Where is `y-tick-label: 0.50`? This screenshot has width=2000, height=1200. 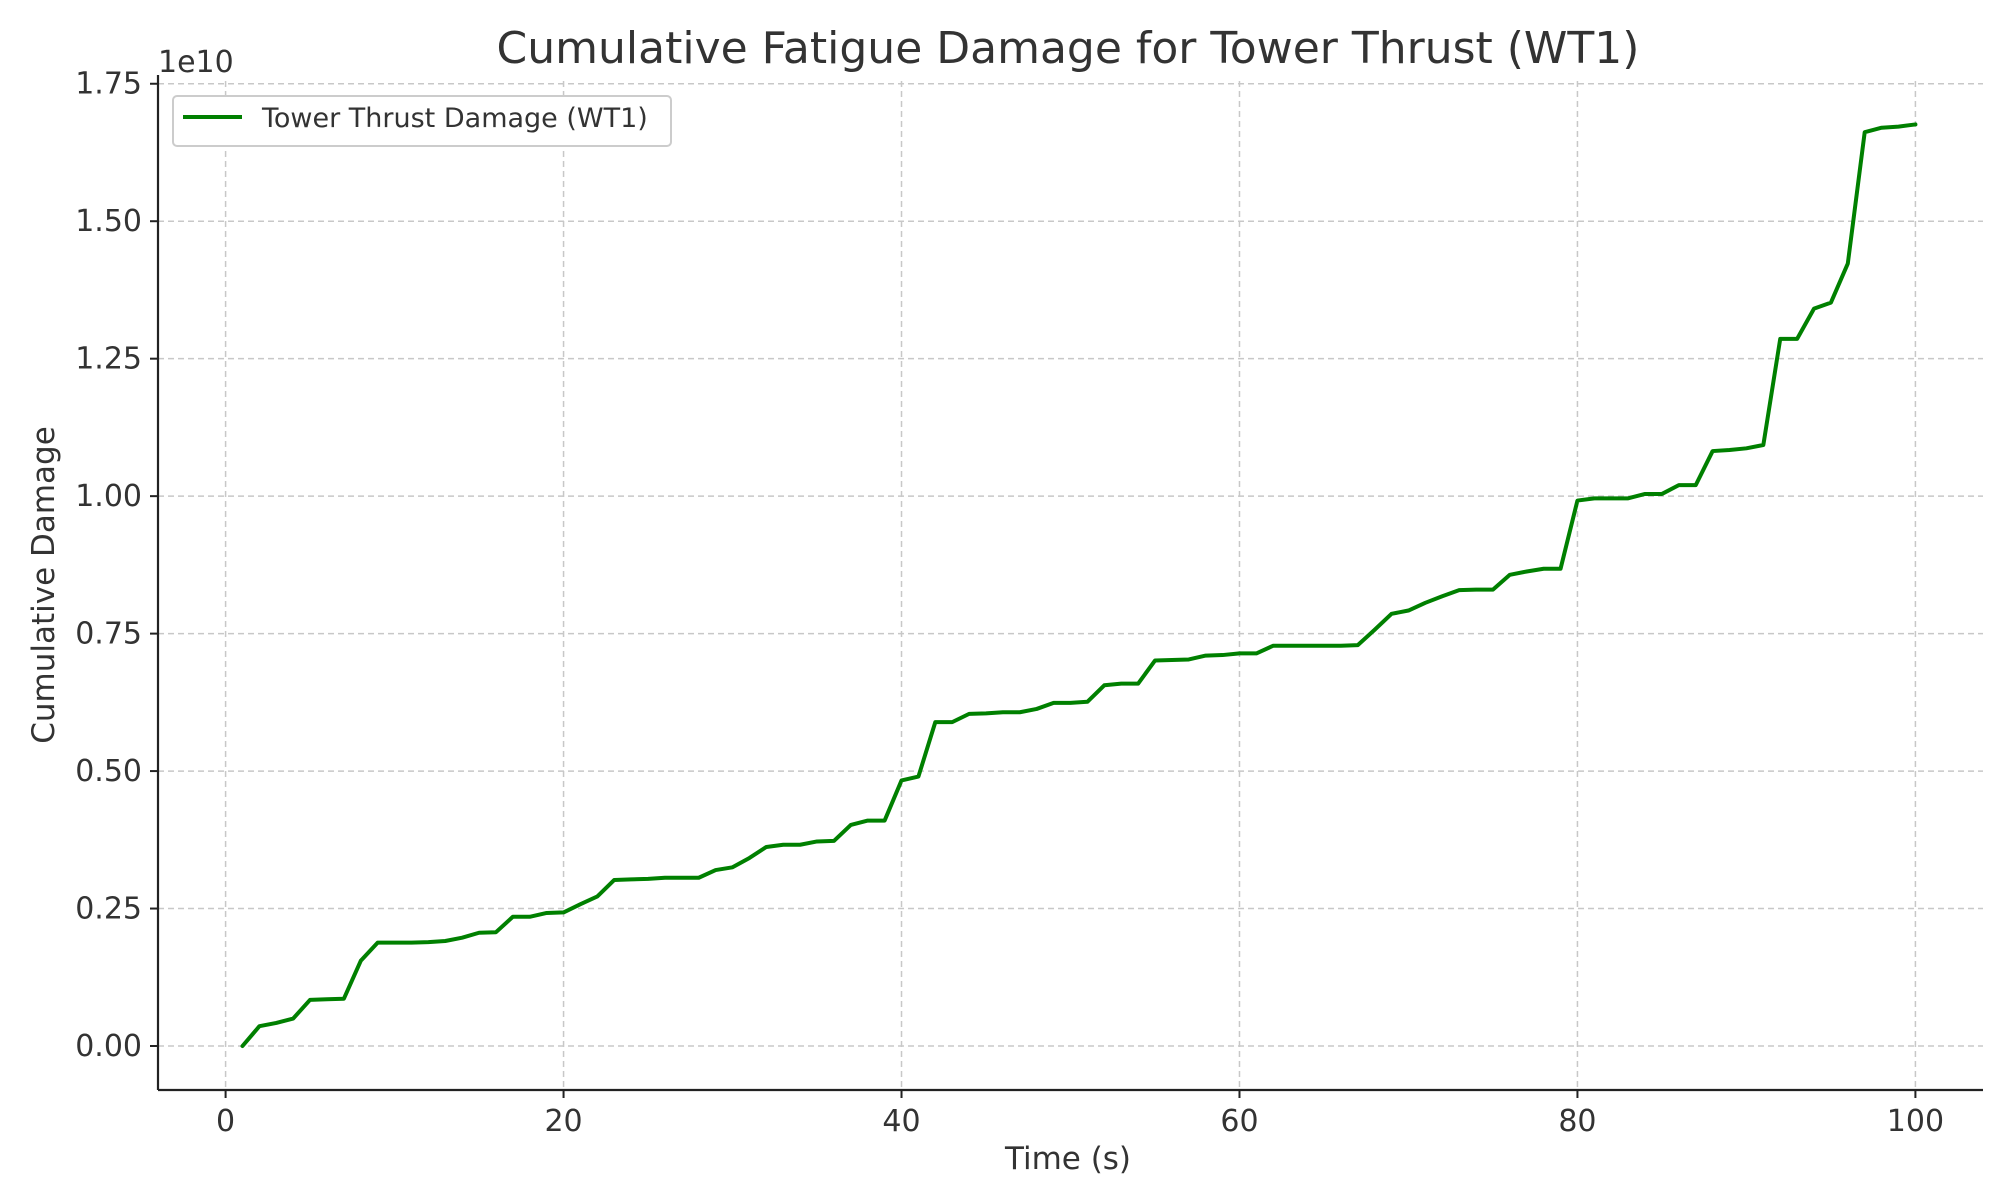
y-tick-label: 0.50 is located at coordinates (108, 771).